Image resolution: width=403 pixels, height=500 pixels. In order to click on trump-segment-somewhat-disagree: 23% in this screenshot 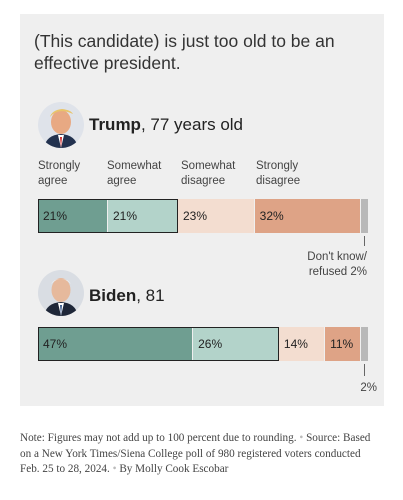, I will do `click(216, 216)`.